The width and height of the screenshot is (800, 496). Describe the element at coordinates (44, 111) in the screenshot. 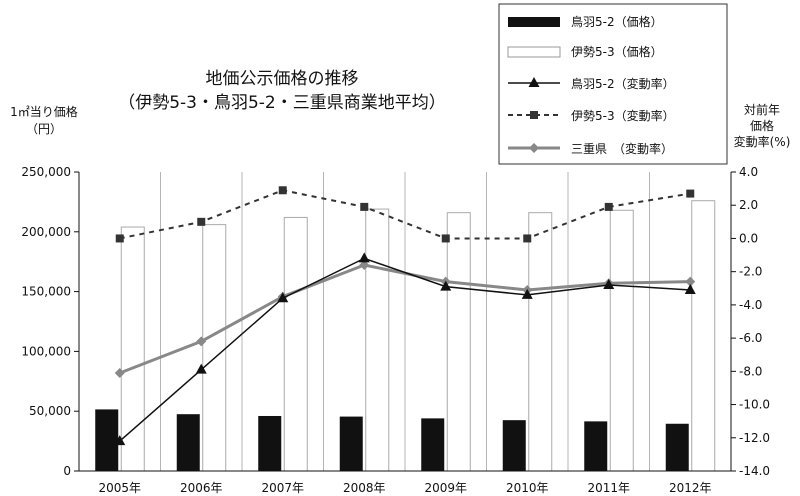

I see `left-axis-title-line1: 1㎡当り価格` at that location.